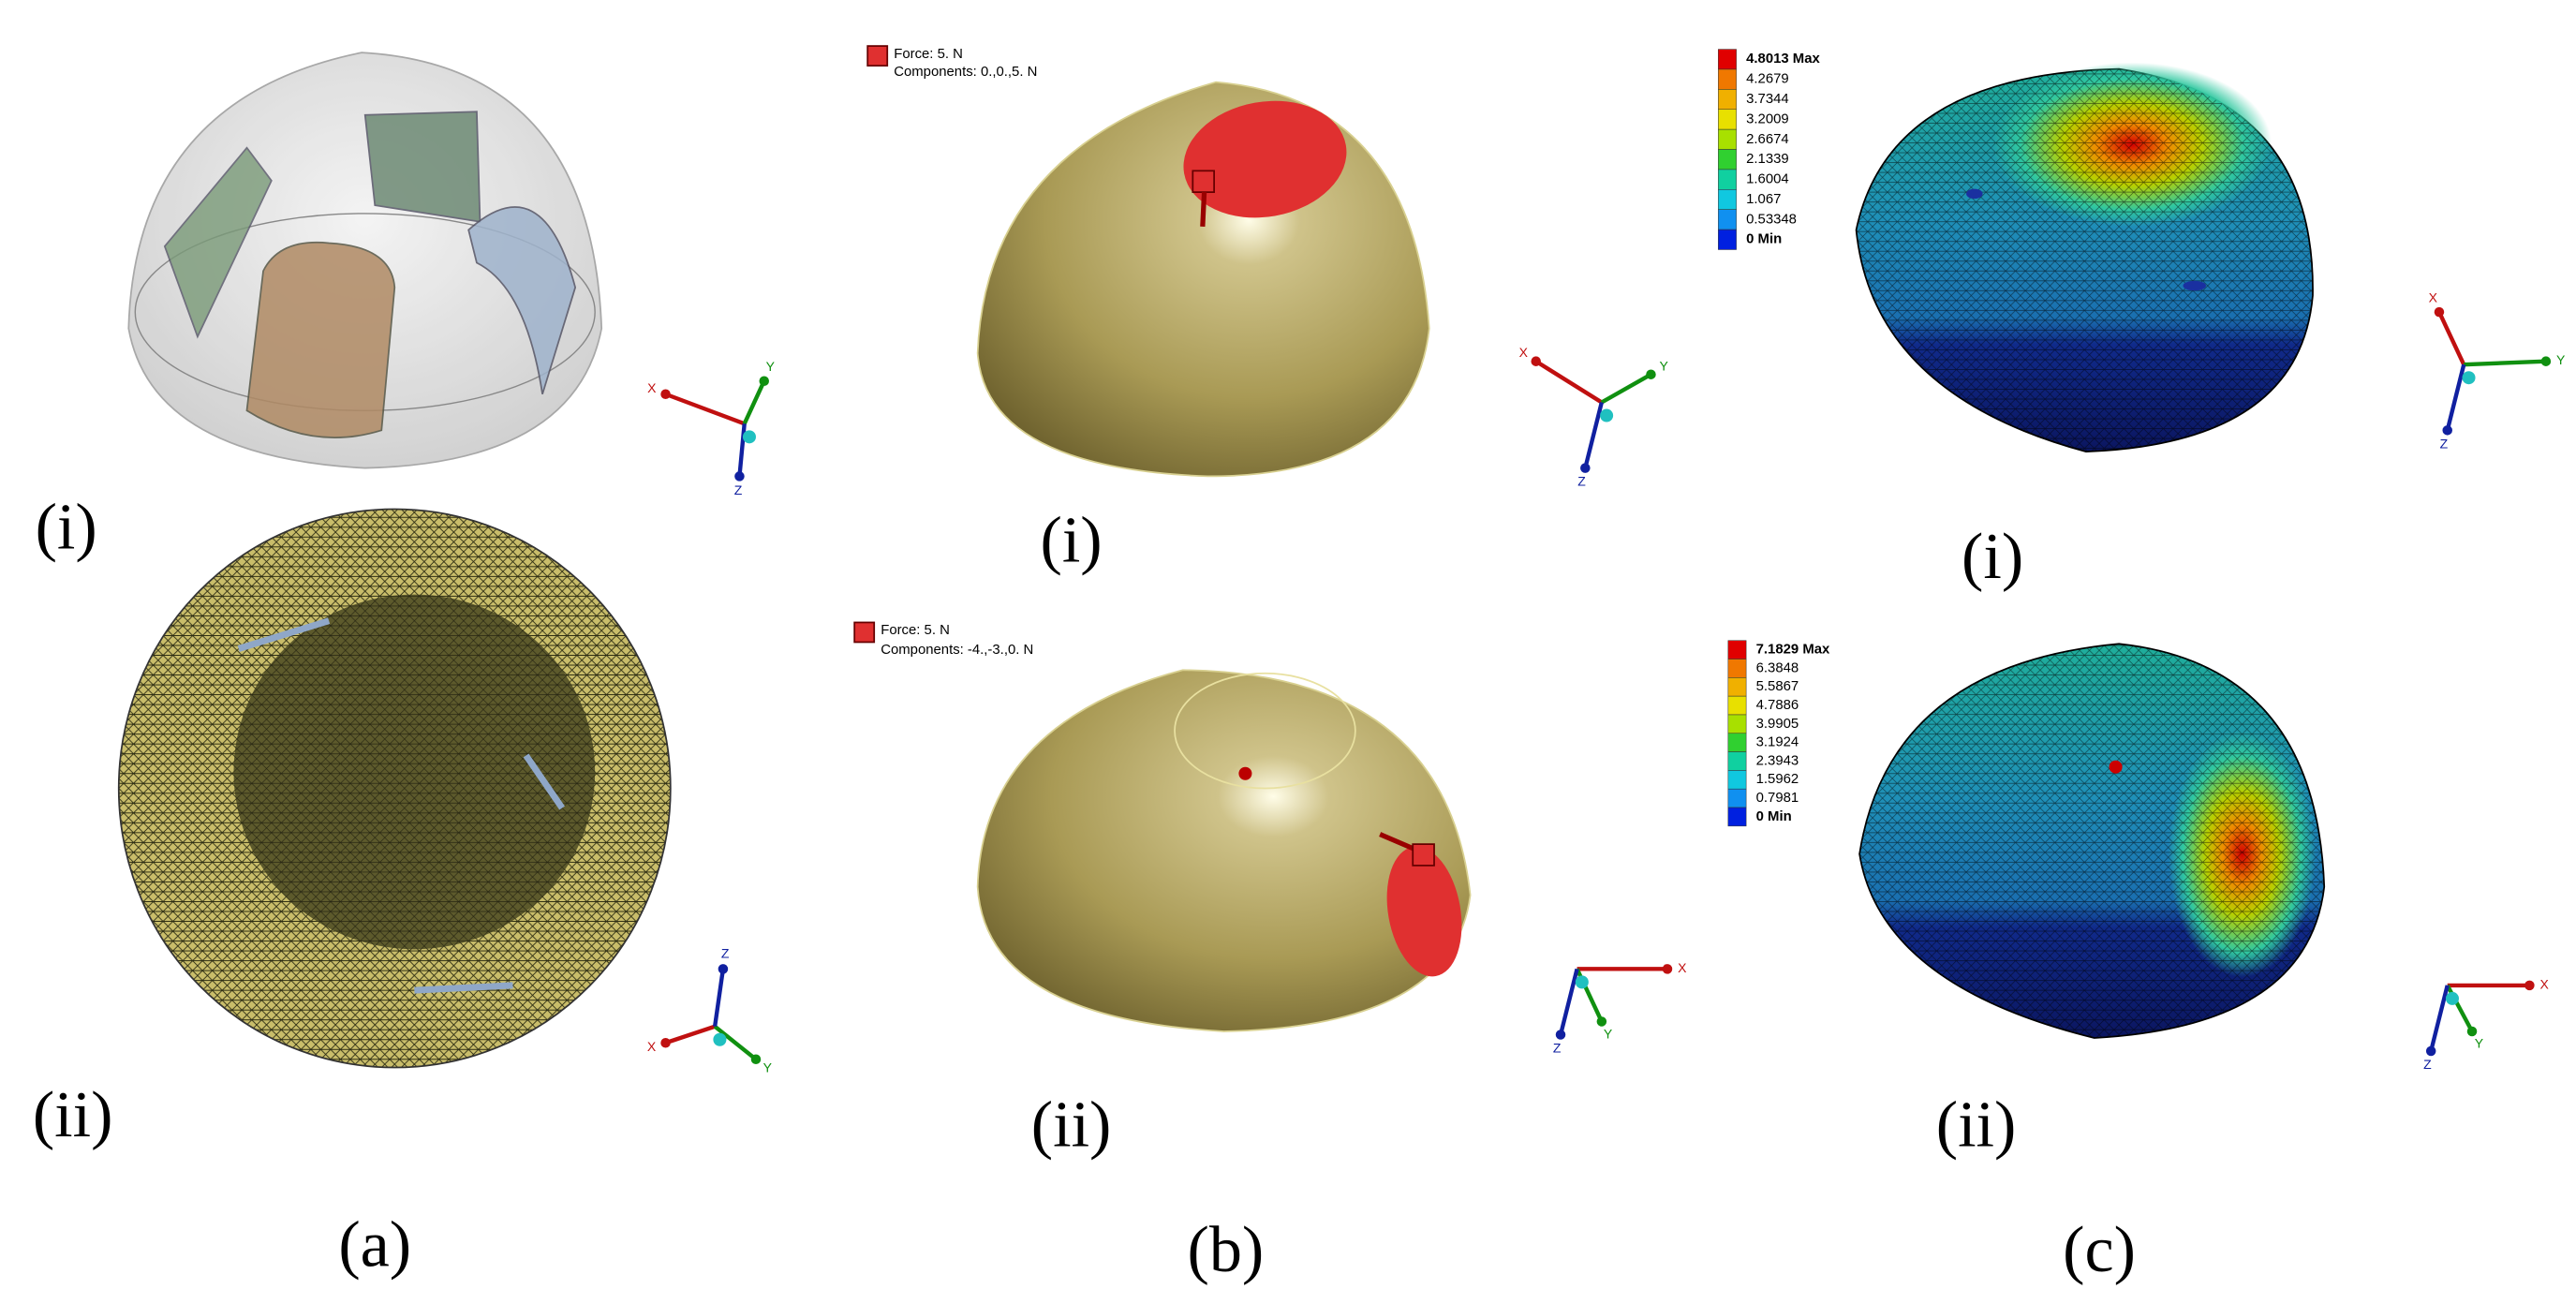 This screenshot has height=1304, width=2576. I want to click on legend-label: 3.1924, so click(1777, 742).